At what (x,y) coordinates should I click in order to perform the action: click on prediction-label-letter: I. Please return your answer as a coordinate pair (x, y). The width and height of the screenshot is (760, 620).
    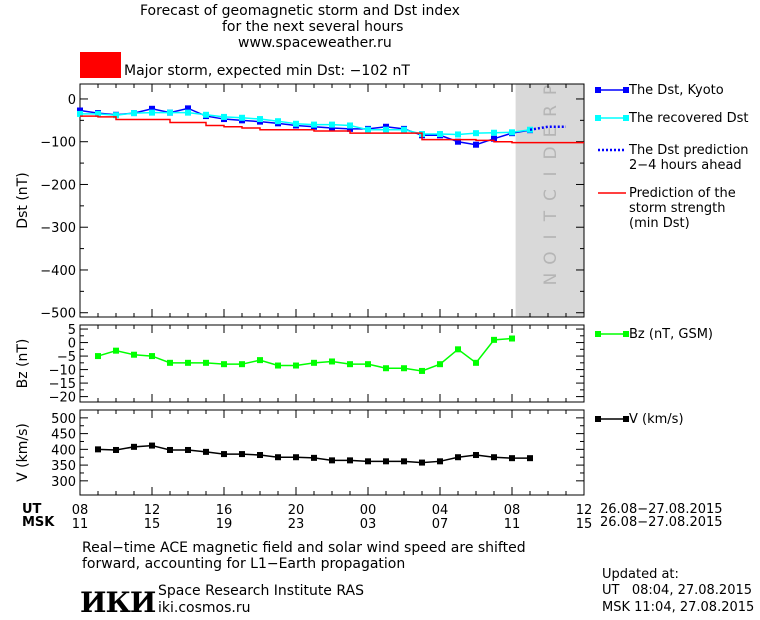
    Looking at the image, I should click on (551, 236).